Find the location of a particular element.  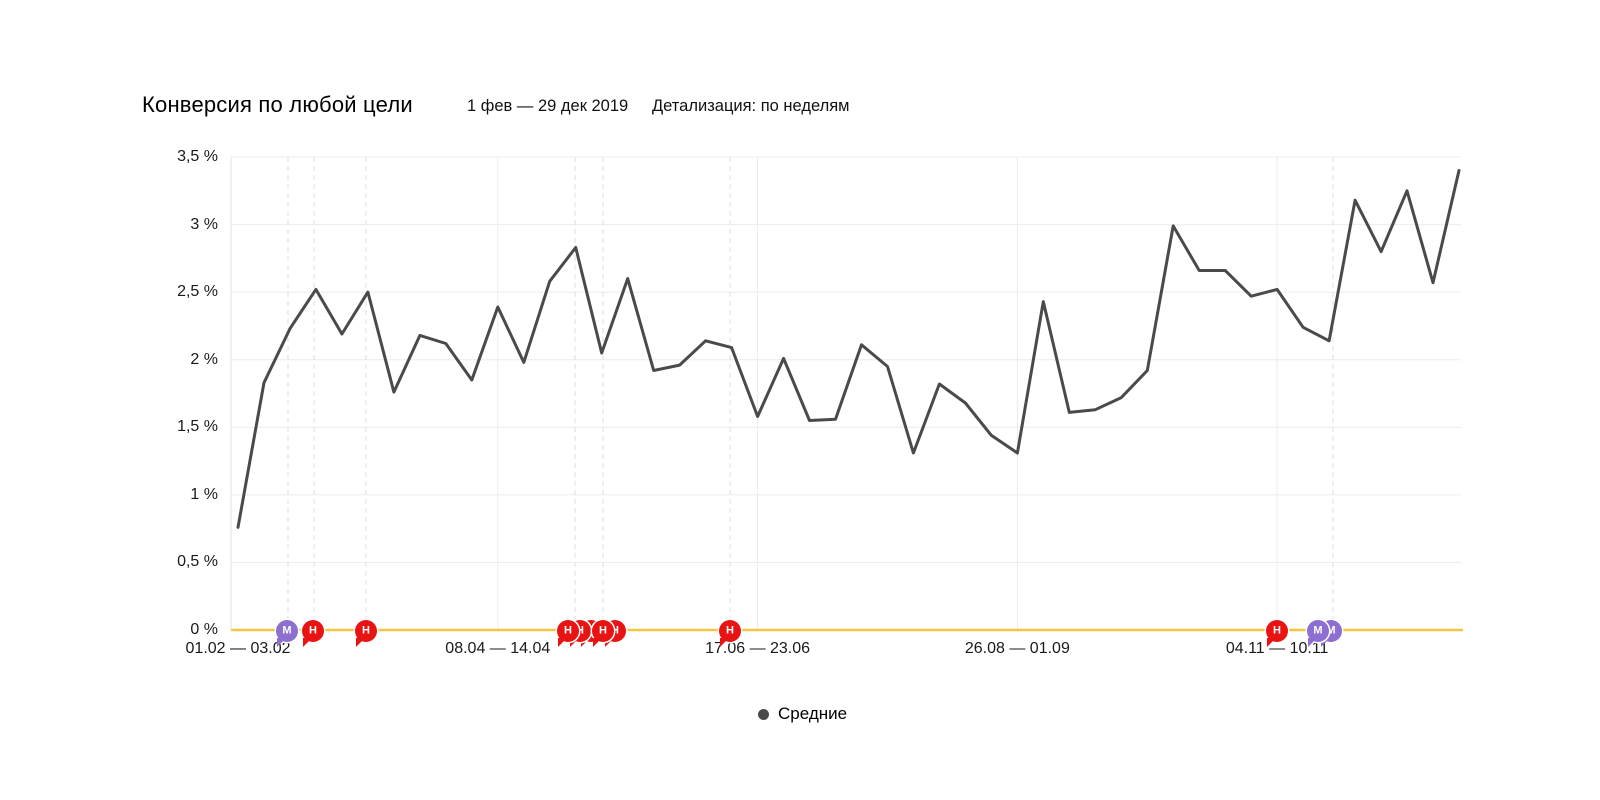

y-axis-tick-label: 2 % is located at coordinates (204, 359).